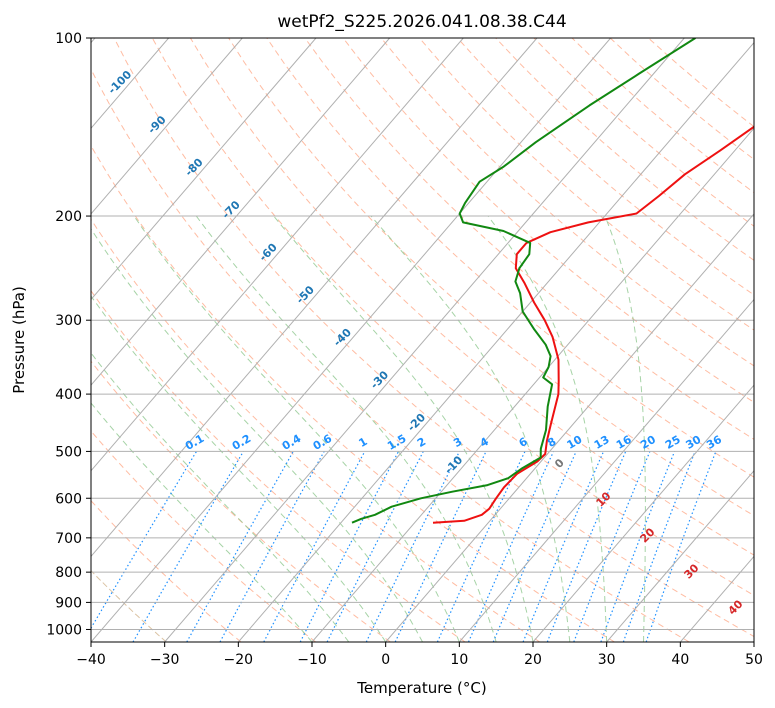 The height and width of the screenshot is (708, 775). What do you see at coordinates (419, 655) in the screenshot?
I see `x-axis-ticks: −40 −30 −20 −10 0 10 20 30 40 50` at bounding box center [419, 655].